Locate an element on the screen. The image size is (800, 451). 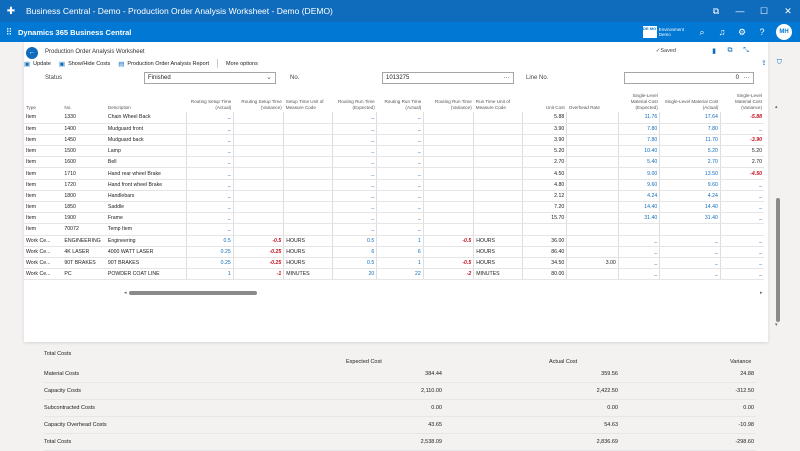
waffle-icon: ⠿ is located at coordinates (9, 31).